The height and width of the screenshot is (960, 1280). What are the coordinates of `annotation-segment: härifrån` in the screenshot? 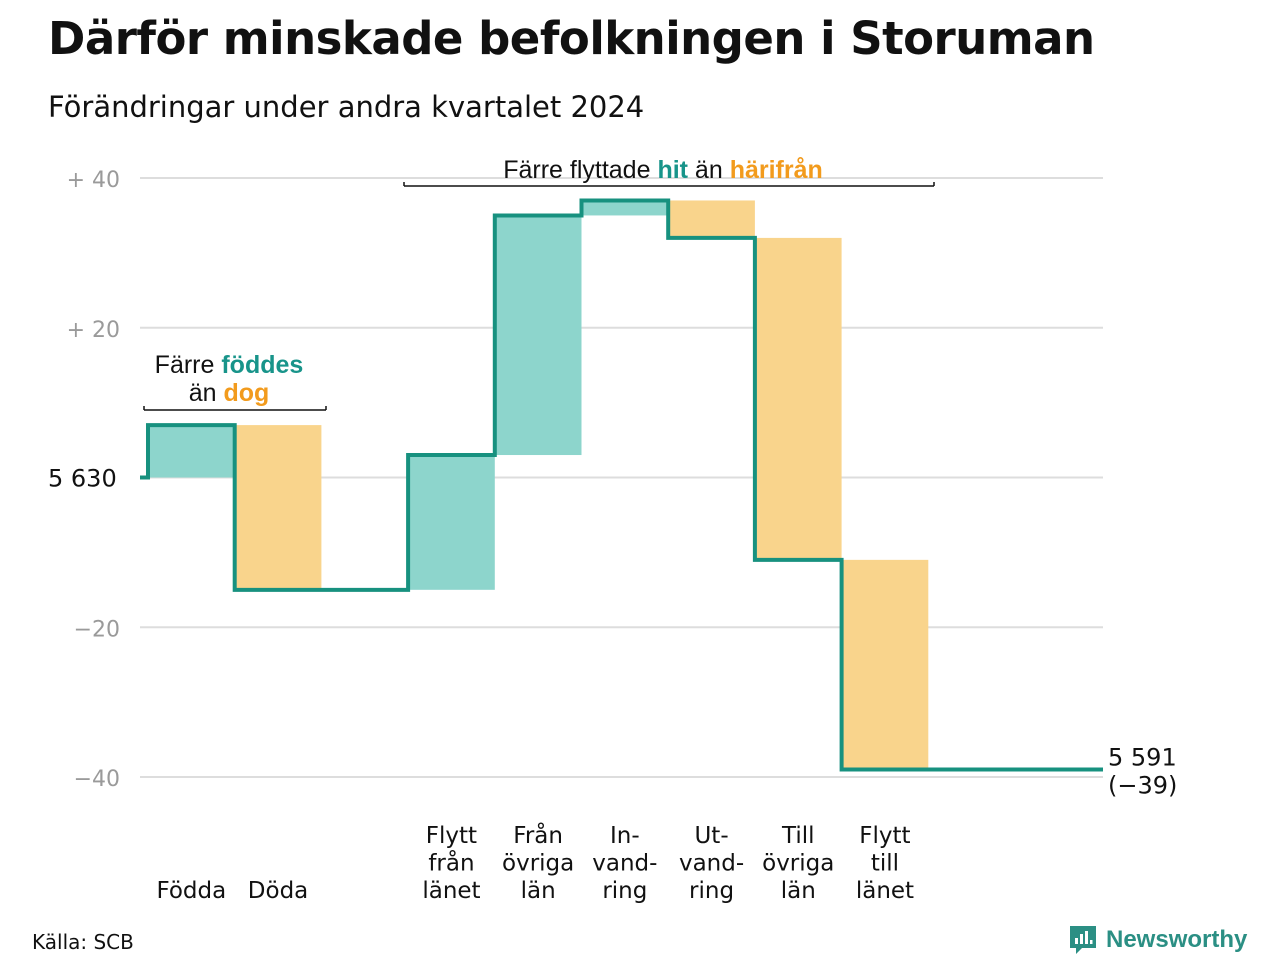 It's located at (776, 170).